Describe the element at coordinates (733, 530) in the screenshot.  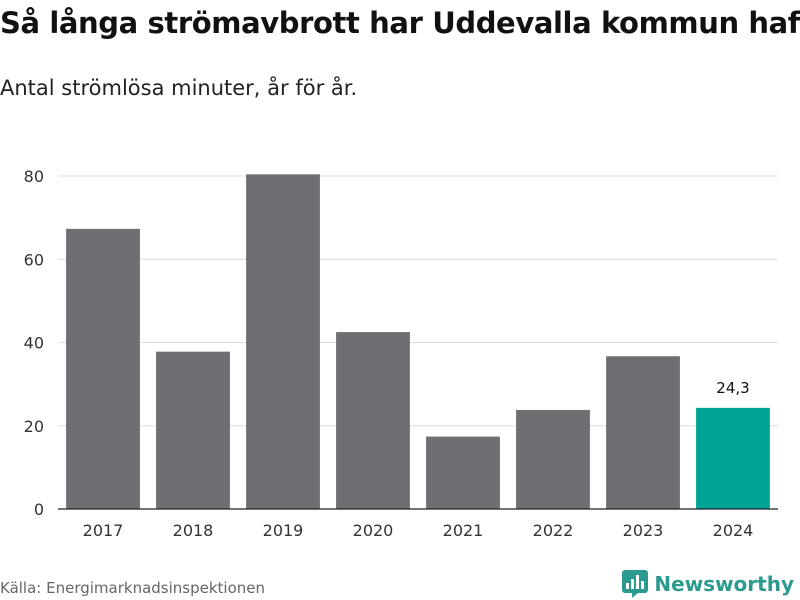
I see `x-tick-label-2024: 2024` at that location.